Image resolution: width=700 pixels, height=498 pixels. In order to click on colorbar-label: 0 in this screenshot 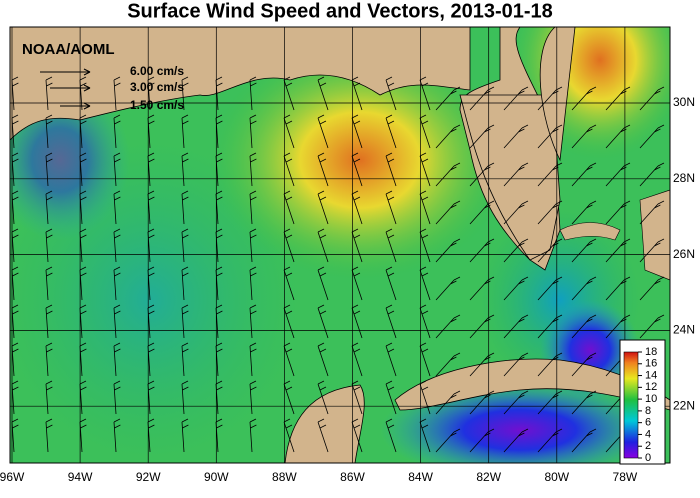, I will do `click(648, 458)`.